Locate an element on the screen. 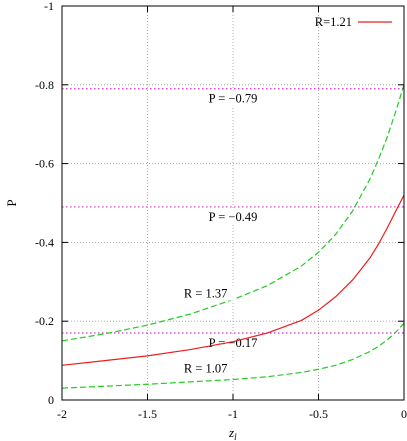 The image size is (407, 441). y-tick-label: -0.8 is located at coordinates (44, 85).